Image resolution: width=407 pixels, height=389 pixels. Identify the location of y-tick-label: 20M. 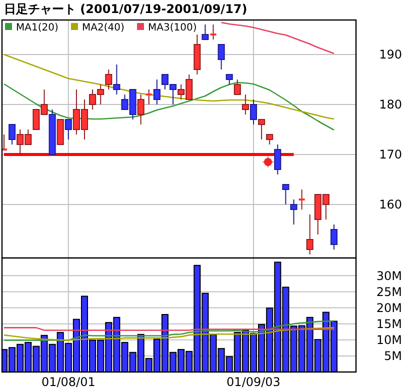
(389, 307).